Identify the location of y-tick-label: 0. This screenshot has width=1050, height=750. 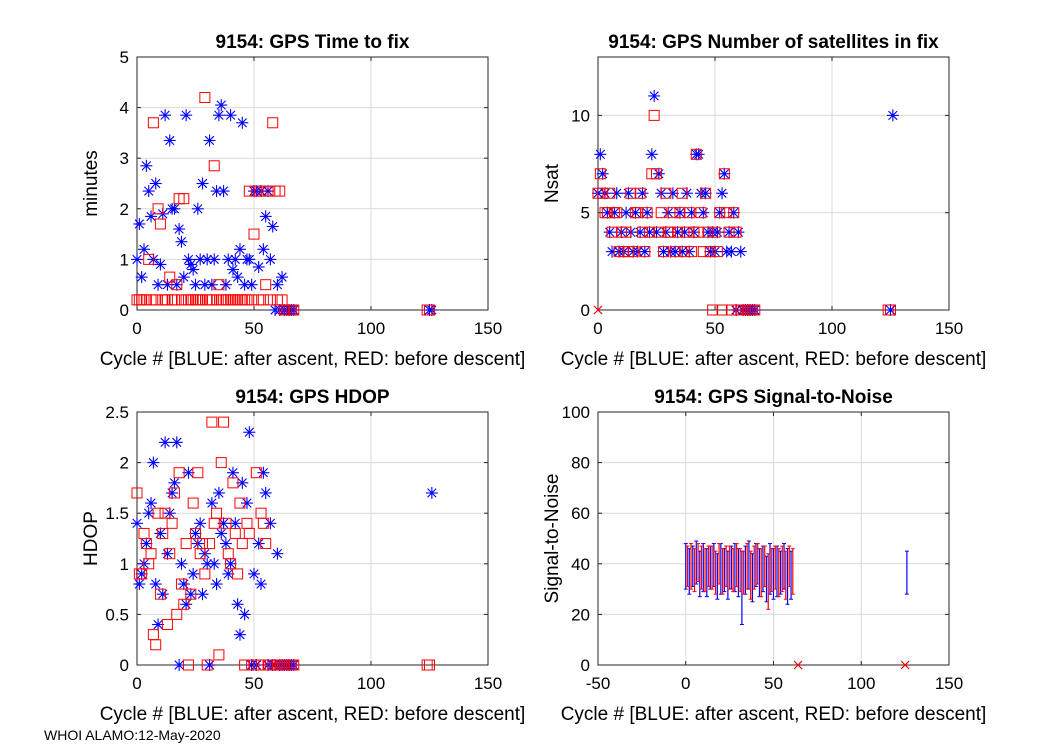
(585, 665).